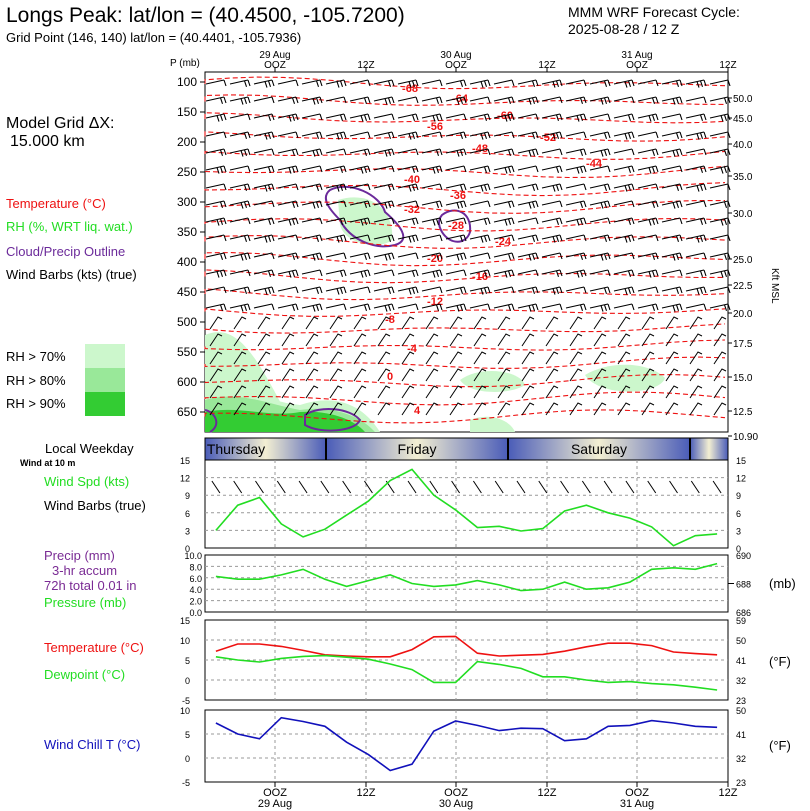 The height and width of the screenshot is (811, 810). Describe the element at coordinates (743, 99) in the screenshot. I see `height-axis-label: 50.0` at that location.